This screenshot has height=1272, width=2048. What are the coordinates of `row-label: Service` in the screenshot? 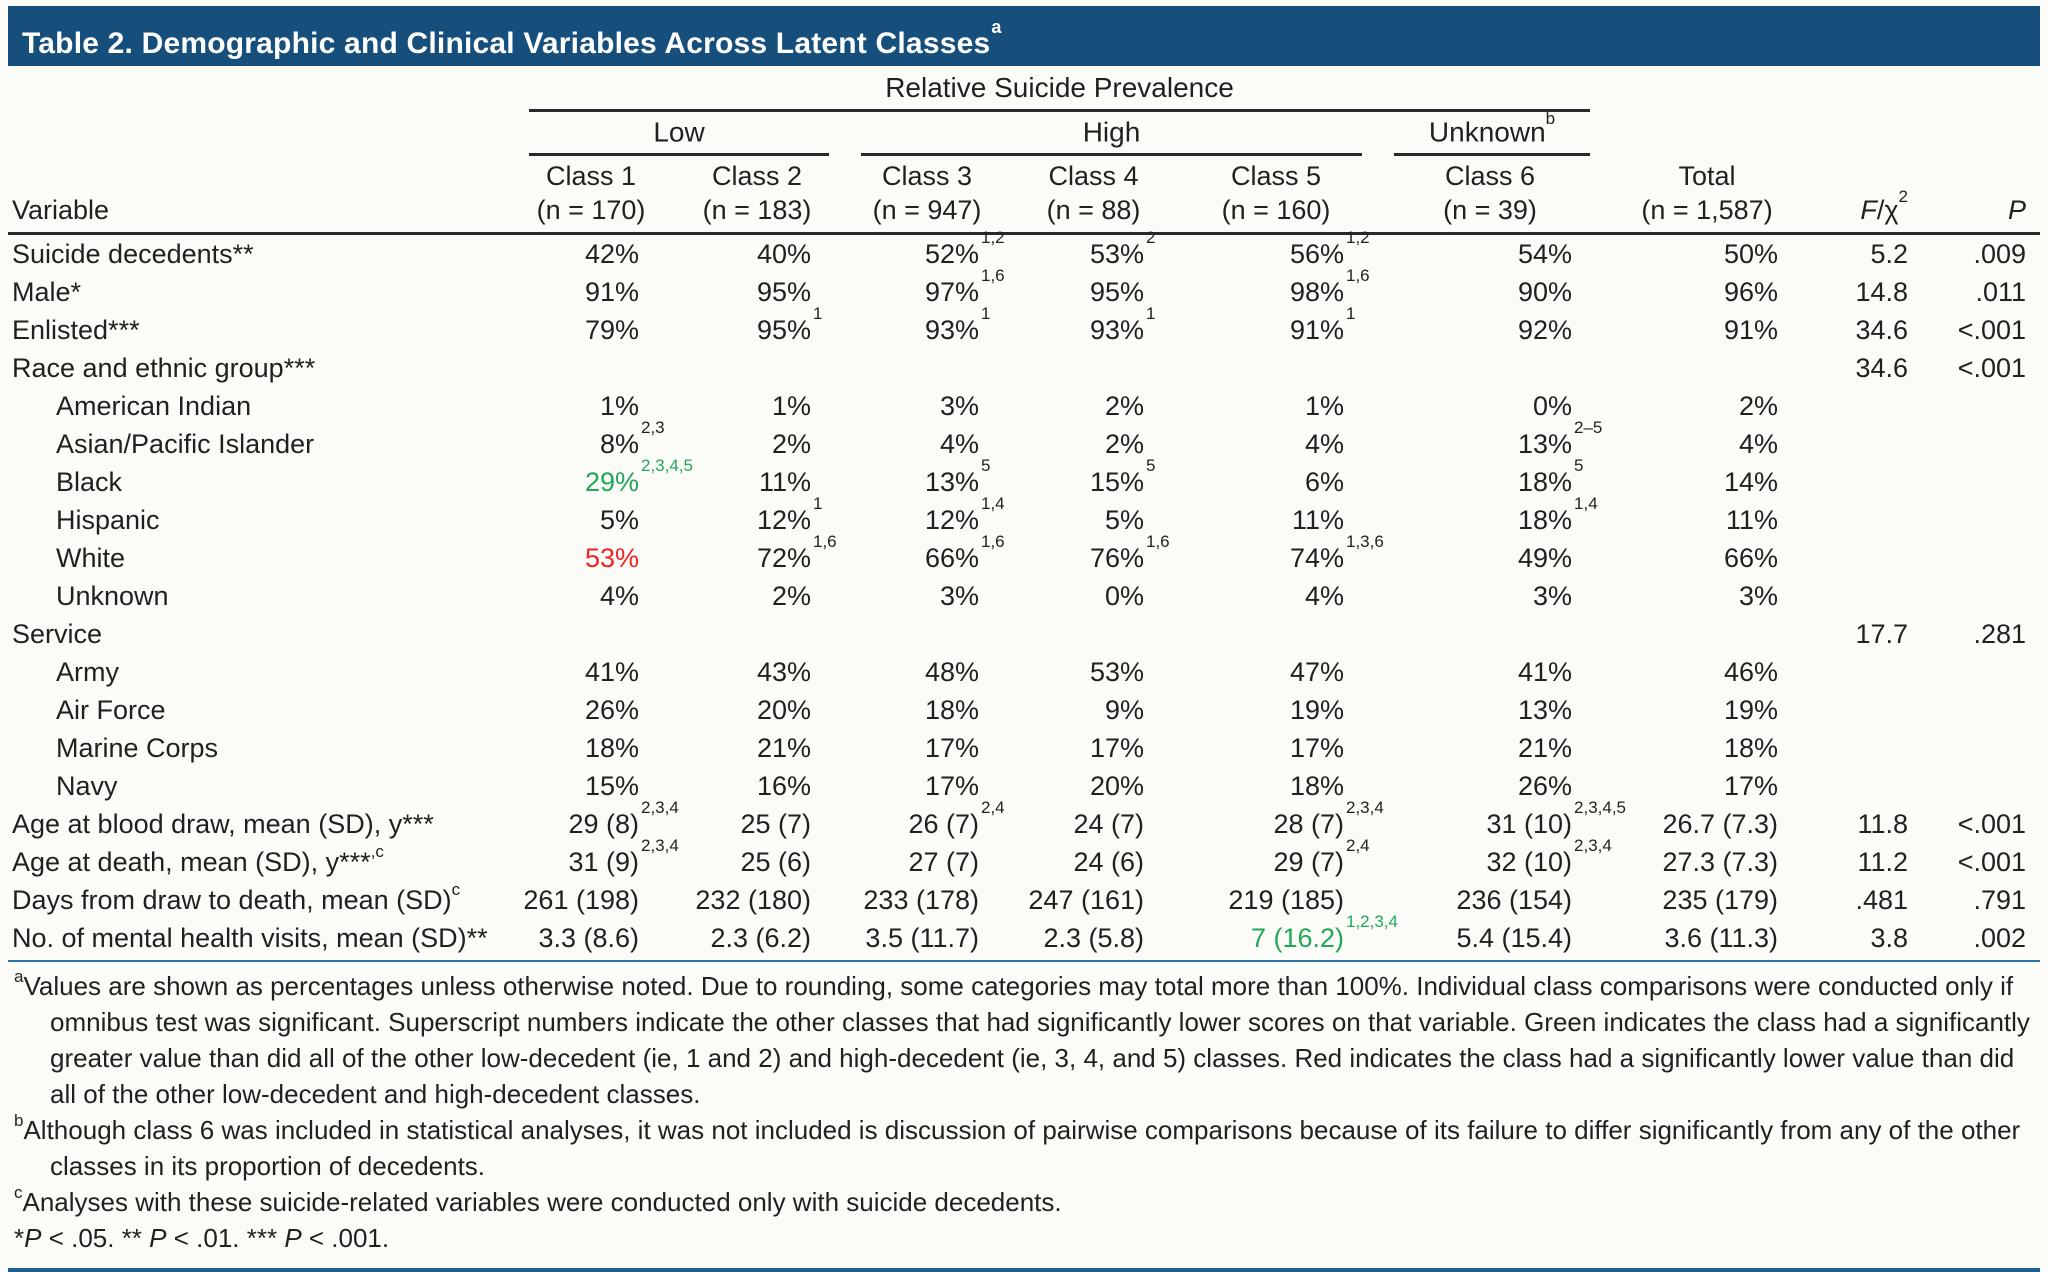 It's located at (57, 633).